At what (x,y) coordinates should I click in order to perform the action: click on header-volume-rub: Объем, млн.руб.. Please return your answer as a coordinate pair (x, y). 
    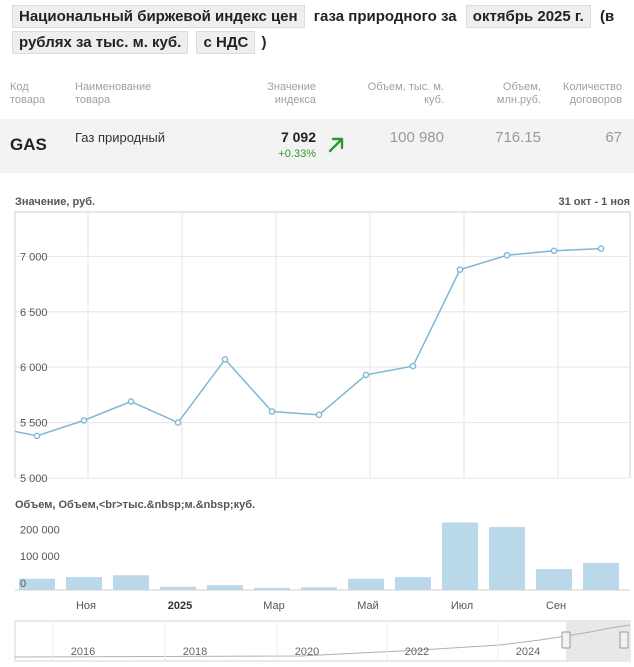
    Looking at the image, I should click on (518, 93).